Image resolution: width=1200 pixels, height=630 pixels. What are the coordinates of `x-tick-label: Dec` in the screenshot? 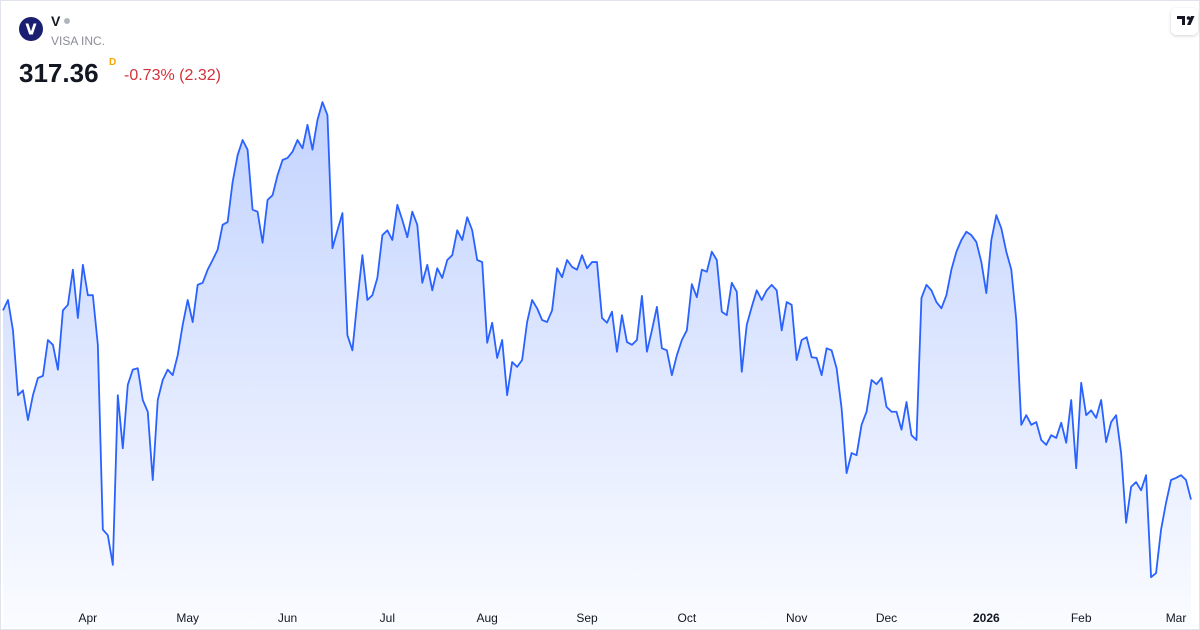 It's located at (886, 618).